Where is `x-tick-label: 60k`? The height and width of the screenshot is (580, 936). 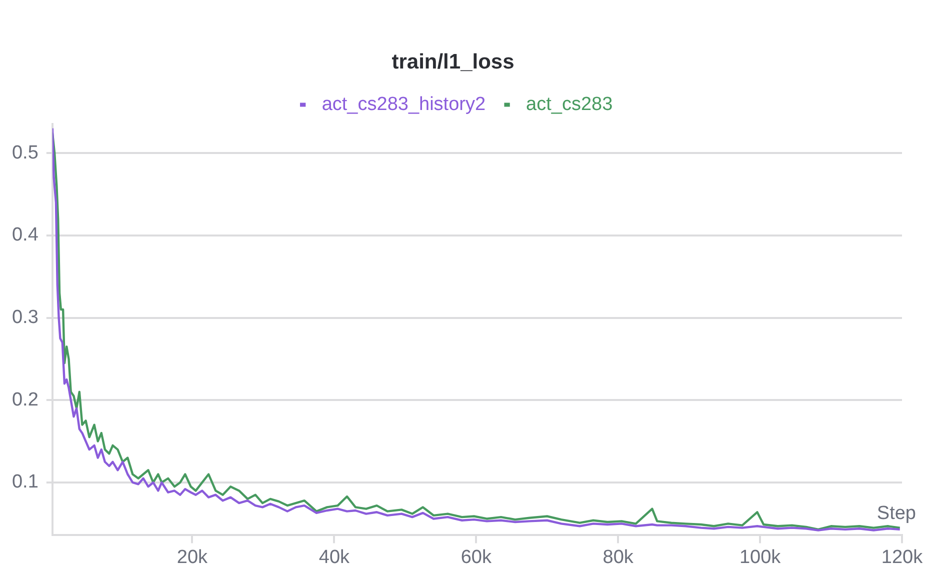 x-tick-label: 60k is located at coordinates (476, 557).